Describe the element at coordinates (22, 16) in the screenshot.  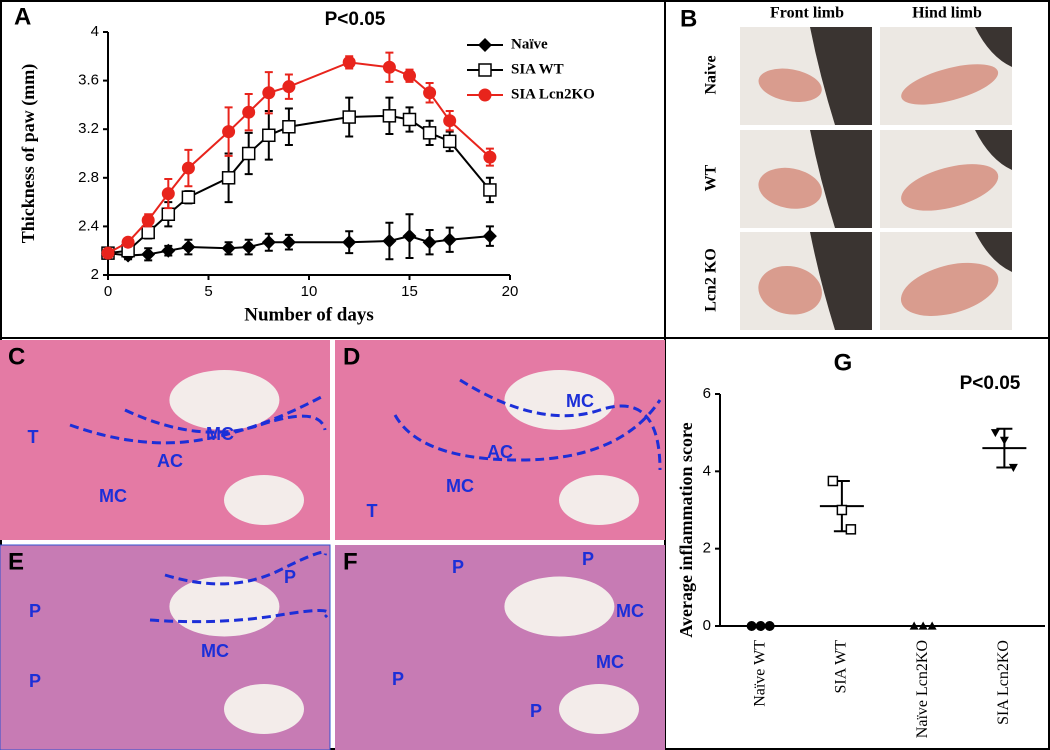
I see `panel-label: A` at that location.